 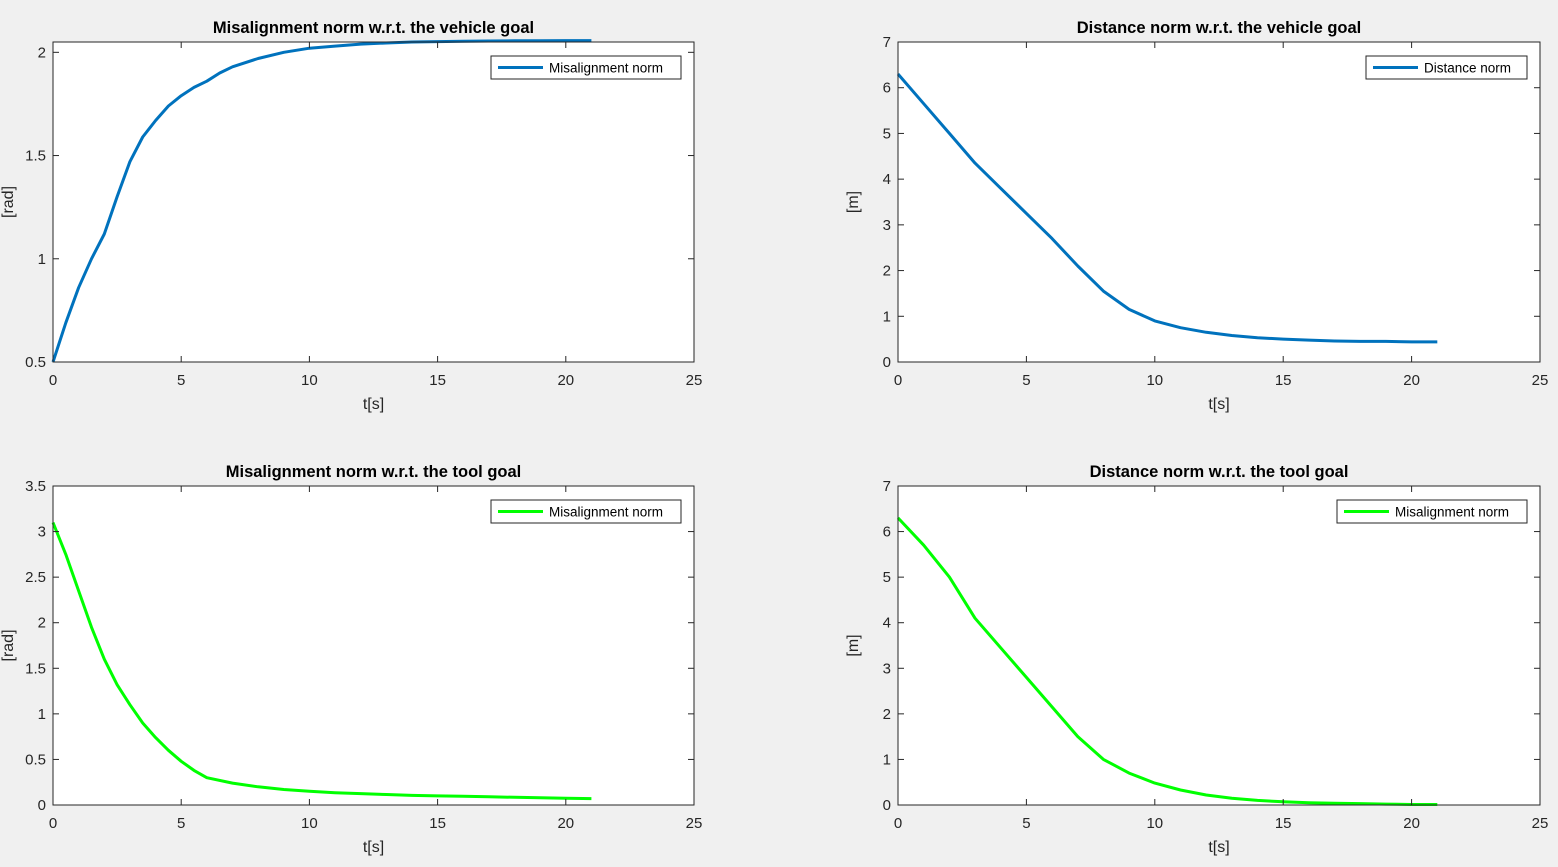 What do you see at coordinates (35, 486) in the screenshot?
I see `y-tick-label: 3.5` at bounding box center [35, 486].